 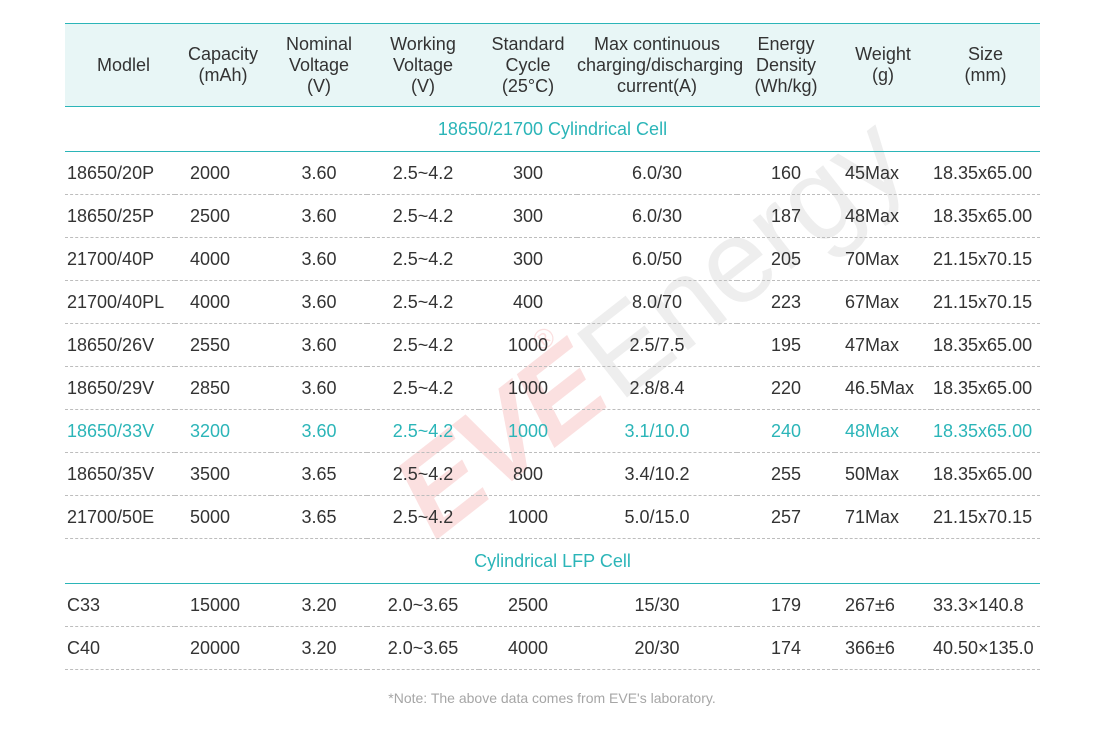 I want to click on cell-current: 15/30, so click(x=657, y=605).